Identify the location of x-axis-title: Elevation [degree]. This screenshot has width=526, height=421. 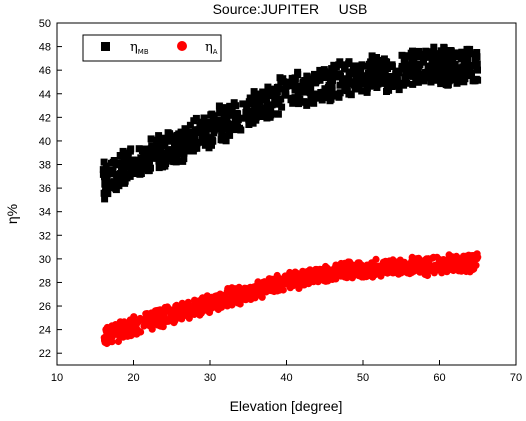
(286, 406).